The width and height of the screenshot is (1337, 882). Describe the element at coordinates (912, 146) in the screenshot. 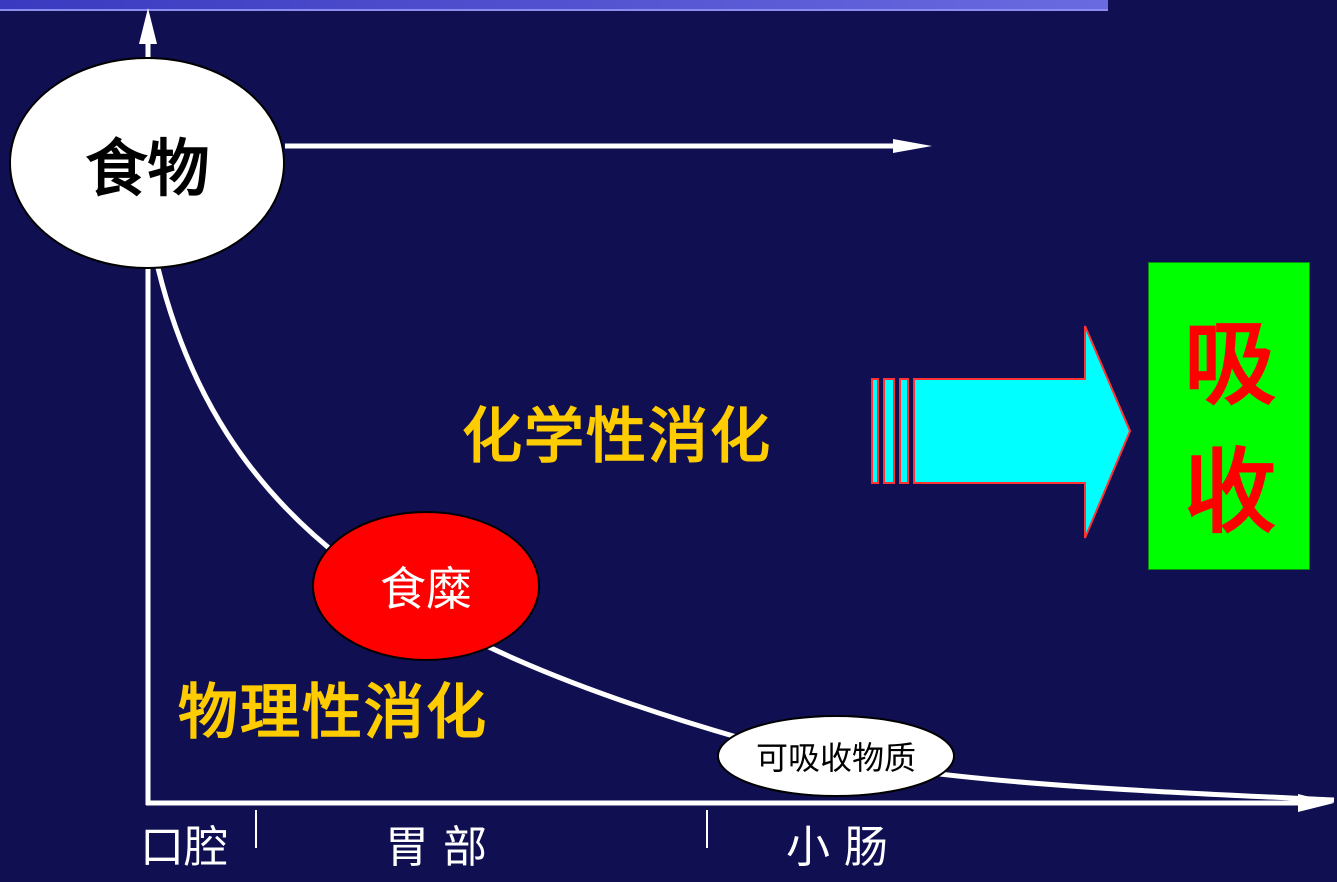

I see `food-arrow-head` at that location.